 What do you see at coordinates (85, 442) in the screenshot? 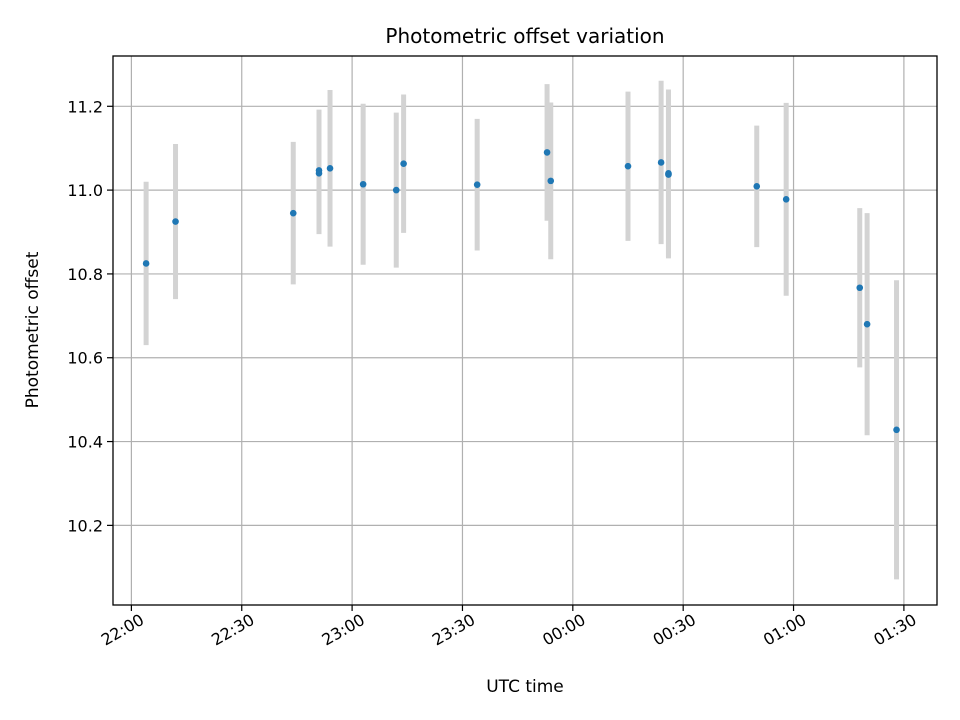
I see `y-tick-label: 10.4` at bounding box center [85, 442].